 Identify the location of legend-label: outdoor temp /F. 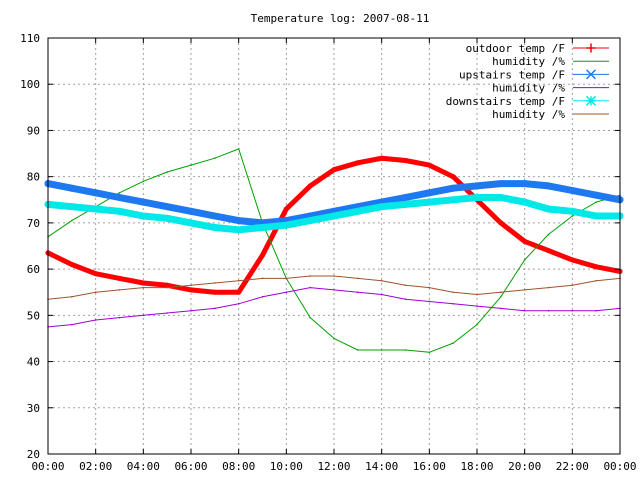
(515, 48).